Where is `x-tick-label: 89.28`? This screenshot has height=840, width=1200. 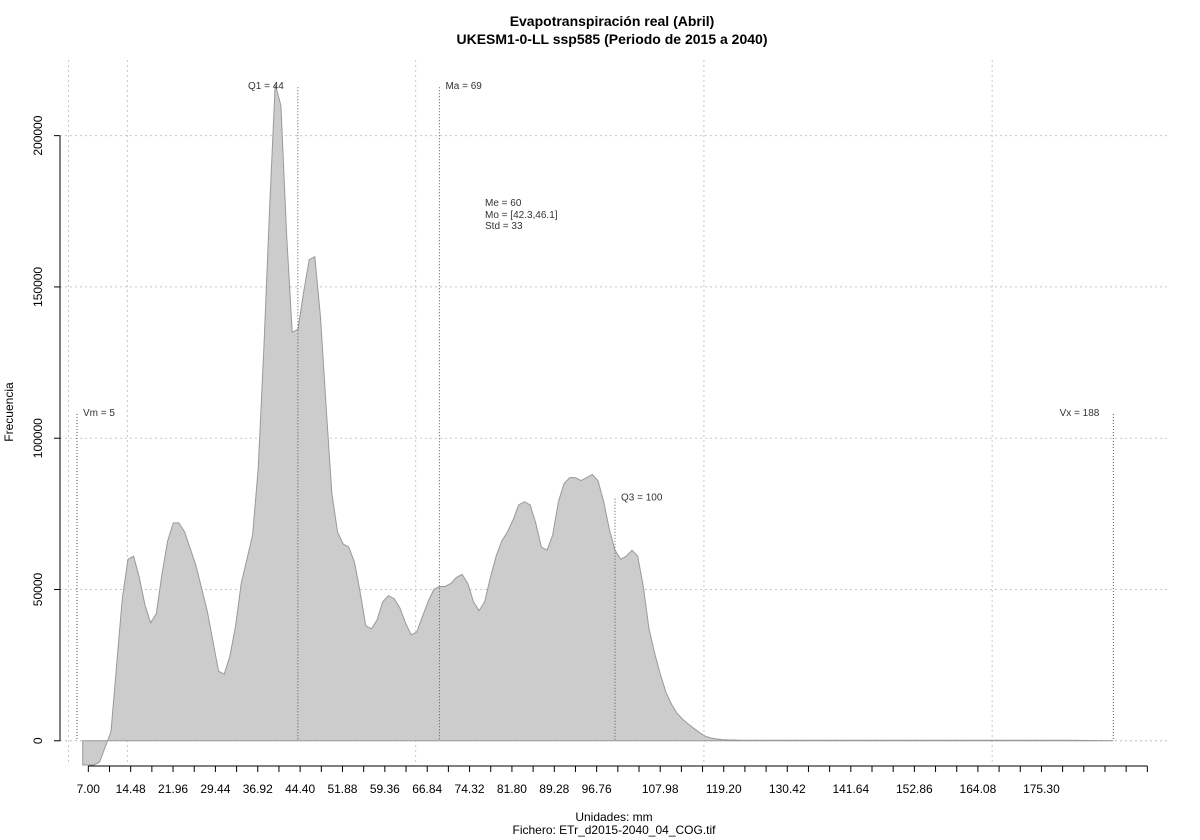
x-tick-label: 89.28 is located at coordinates (554, 789).